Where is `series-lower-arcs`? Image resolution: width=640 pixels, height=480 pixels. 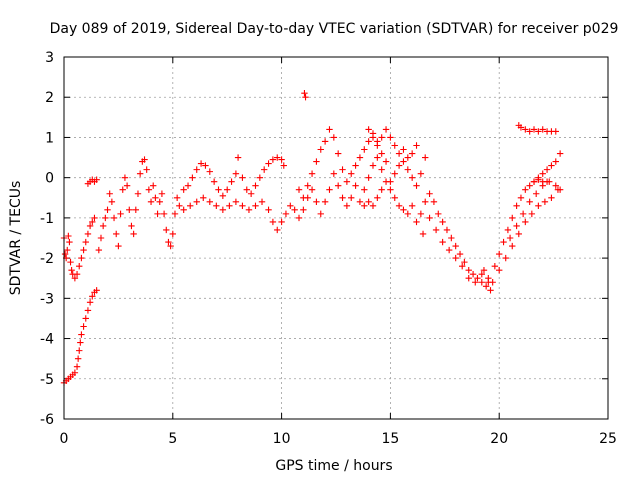
series-lower-arcs is located at coordinates (269, 202).